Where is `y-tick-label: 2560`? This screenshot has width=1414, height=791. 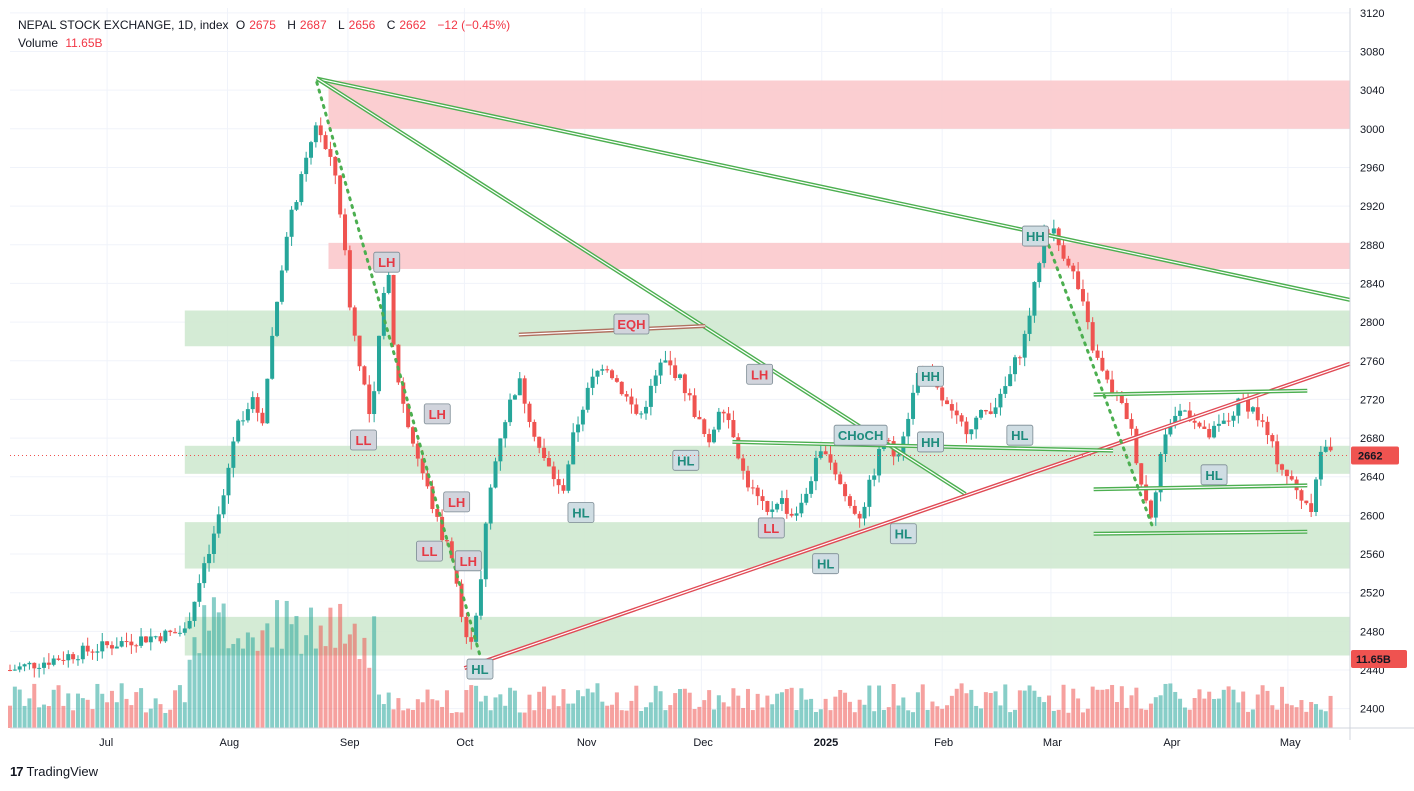
y-tick-label: 2560 is located at coordinates (1372, 555).